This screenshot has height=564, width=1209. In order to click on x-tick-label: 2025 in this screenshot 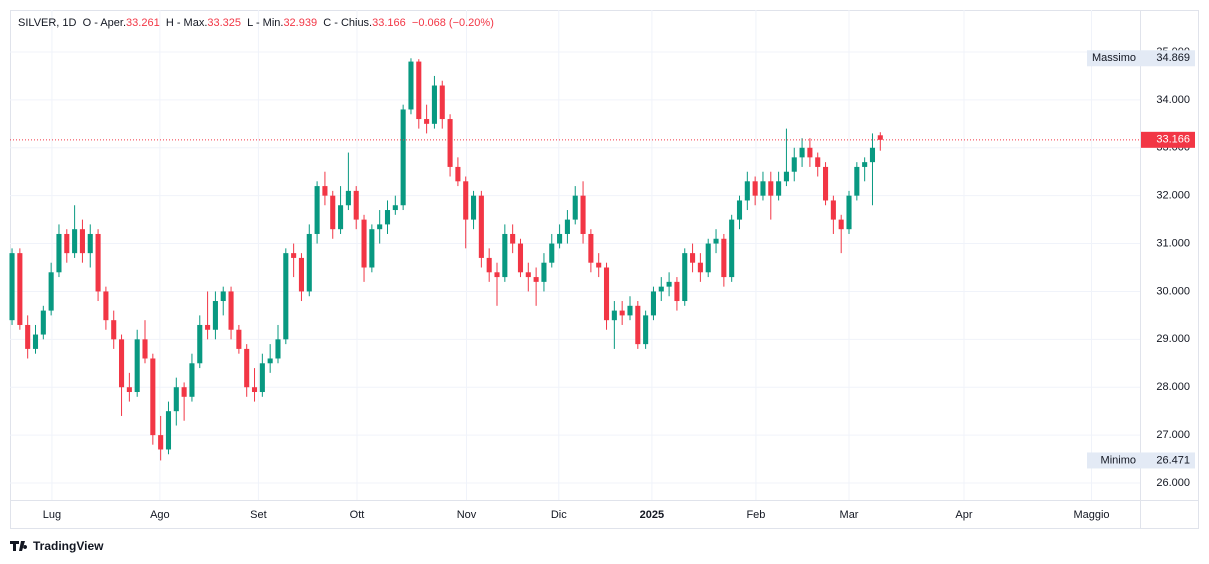, I will do `click(652, 515)`.